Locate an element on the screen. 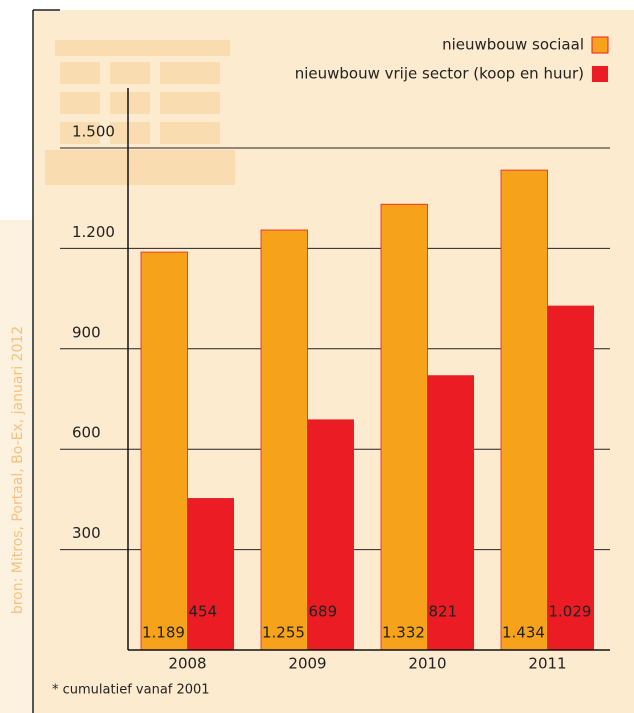  data-label: 454 is located at coordinates (203, 612).